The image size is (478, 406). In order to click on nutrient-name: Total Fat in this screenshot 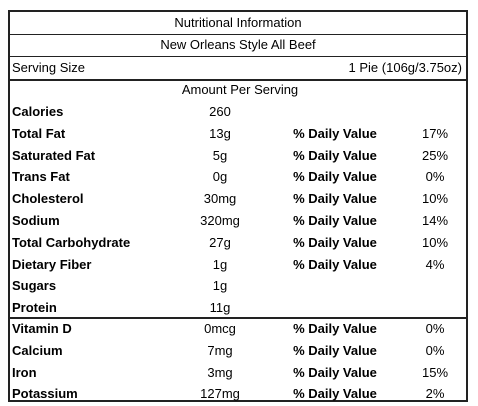, I will do `click(39, 133)`.